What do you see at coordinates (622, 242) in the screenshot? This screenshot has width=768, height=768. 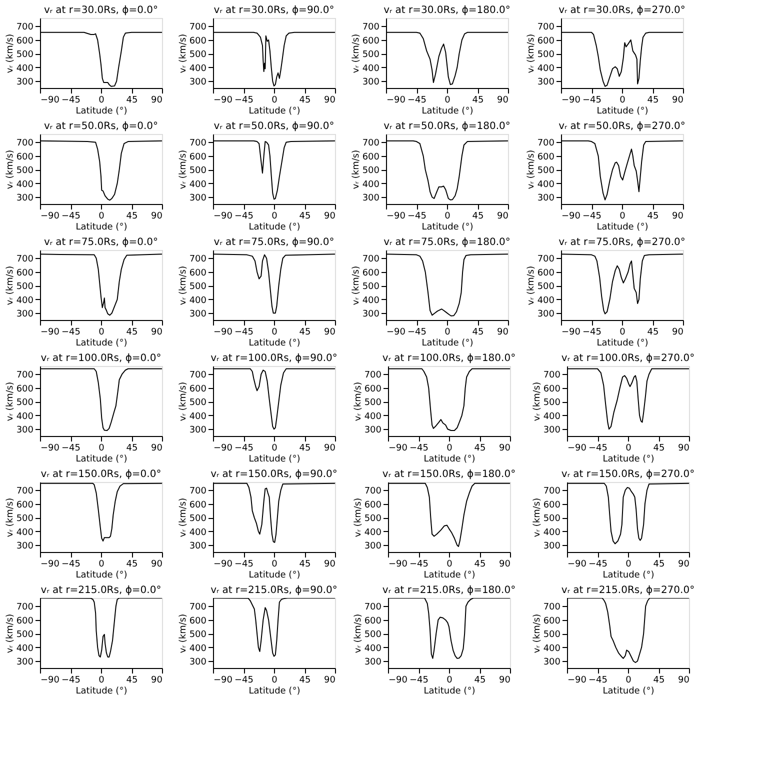 I see `chart-title: vᵣ at r=75.0Rs, ϕ=270.0°` at bounding box center [622, 242].